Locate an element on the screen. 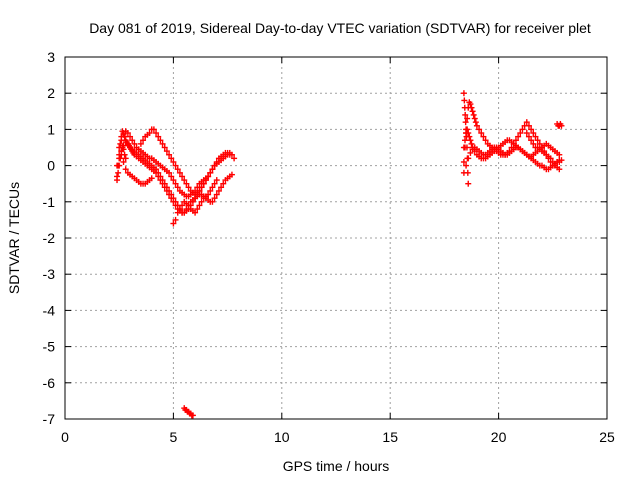  y-tick-label: -6 is located at coordinates (49, 383).